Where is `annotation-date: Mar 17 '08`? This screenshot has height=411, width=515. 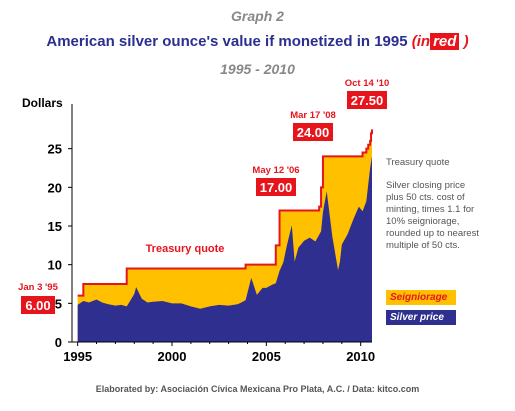 annotation-date: Mar 17 '08 is located at coordinates (313, 115).